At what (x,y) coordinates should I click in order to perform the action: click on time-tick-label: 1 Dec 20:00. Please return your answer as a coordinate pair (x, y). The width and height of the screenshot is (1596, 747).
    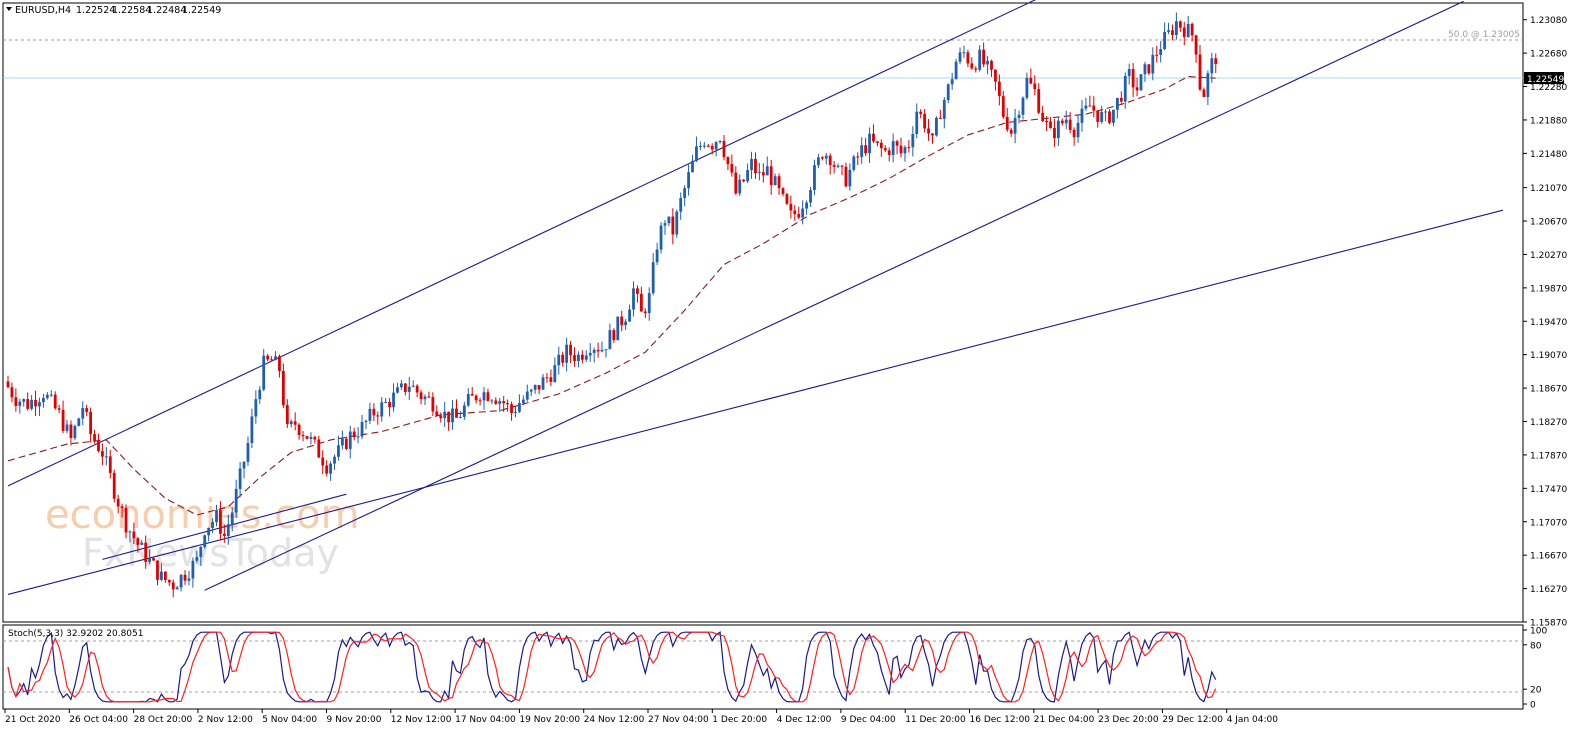
    Looking at the image, I should click on (739, 720).